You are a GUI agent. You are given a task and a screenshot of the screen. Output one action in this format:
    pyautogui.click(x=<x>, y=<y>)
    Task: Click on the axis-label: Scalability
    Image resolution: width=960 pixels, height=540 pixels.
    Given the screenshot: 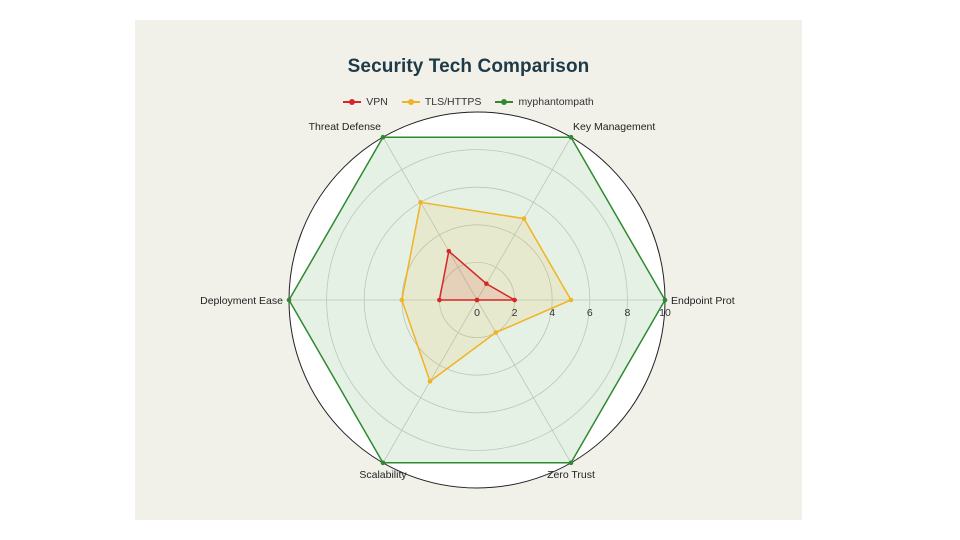 What is the action you would take?
    pyautogui.click(x=383, y=475)
    